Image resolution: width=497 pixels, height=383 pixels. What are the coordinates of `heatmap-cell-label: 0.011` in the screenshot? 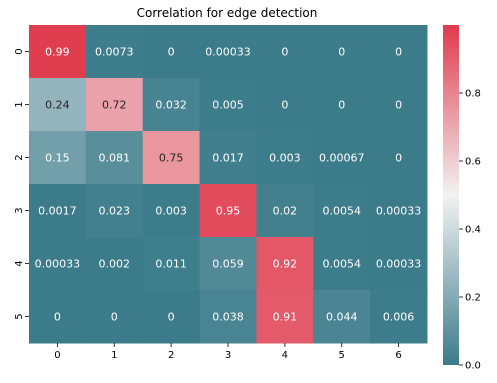 It's located at (171, 264).